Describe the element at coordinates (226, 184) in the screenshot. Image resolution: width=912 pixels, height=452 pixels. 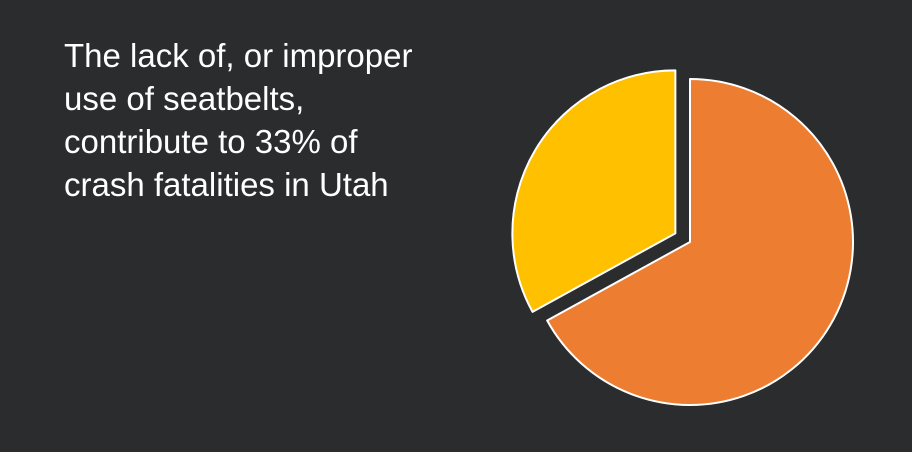
I see `headline-line-4: crash fatalities in Utah` at that location.